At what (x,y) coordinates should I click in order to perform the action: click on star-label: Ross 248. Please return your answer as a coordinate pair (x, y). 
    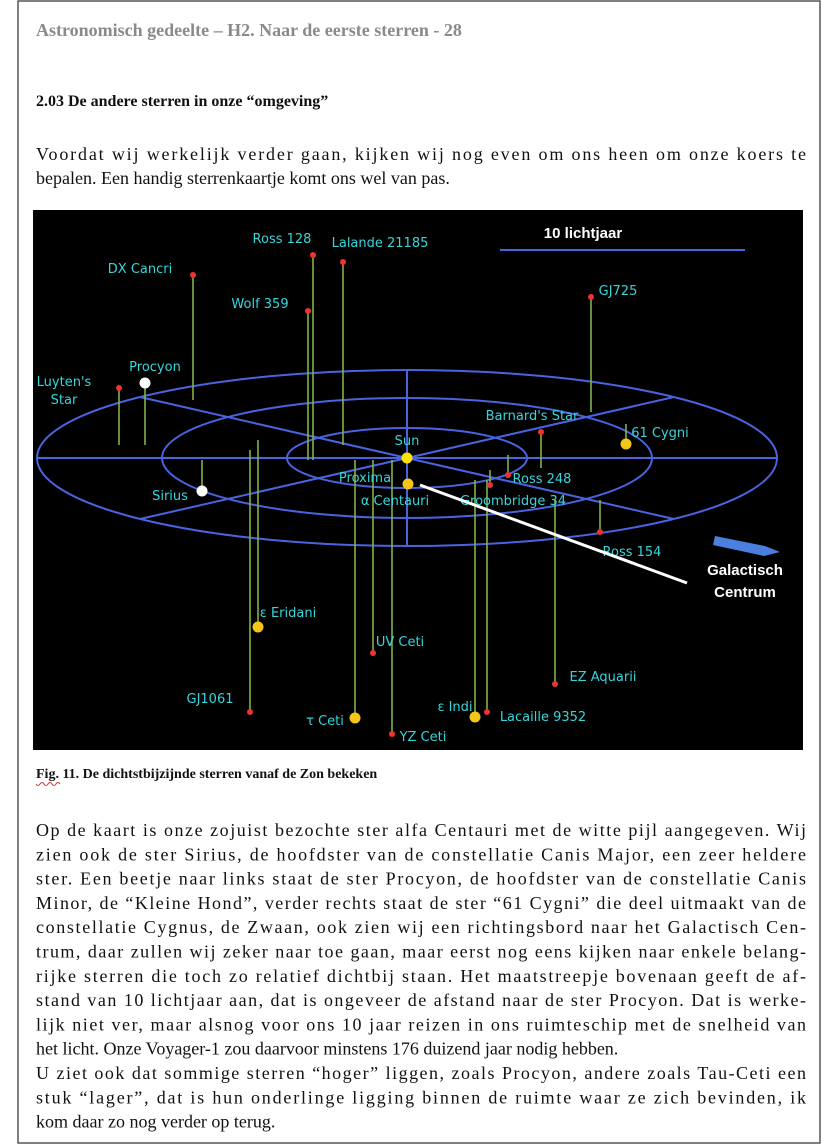
    Looking at the image, I should click on (542, 479).